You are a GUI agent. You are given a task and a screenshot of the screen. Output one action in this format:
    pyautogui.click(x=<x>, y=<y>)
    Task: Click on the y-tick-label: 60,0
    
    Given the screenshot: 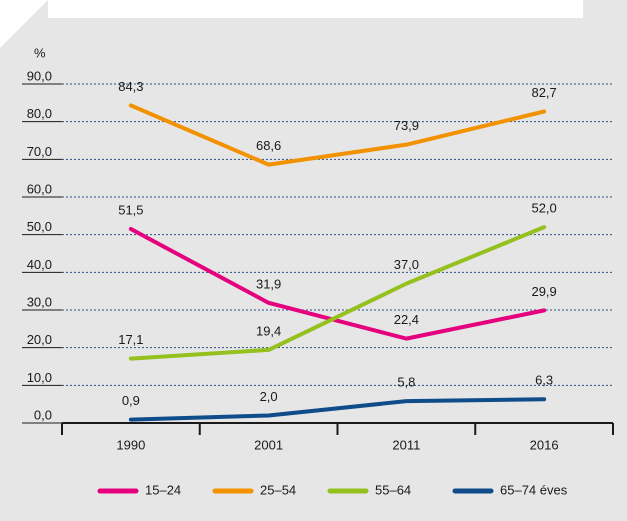 What is the action you would take?
    pyautogui.click(x=39, y=188)
    